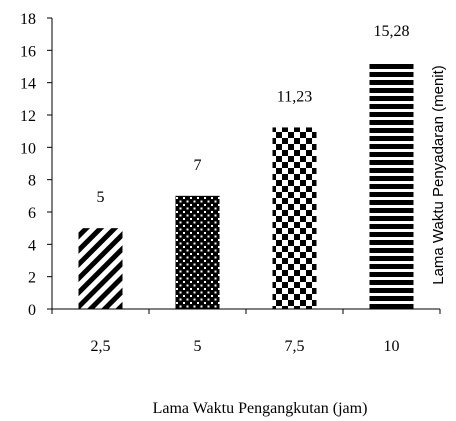  What do you see at coordinates (32, 278) in the screenshot?
I see `y-tick-label: 2` at bounding box center [32, 278].